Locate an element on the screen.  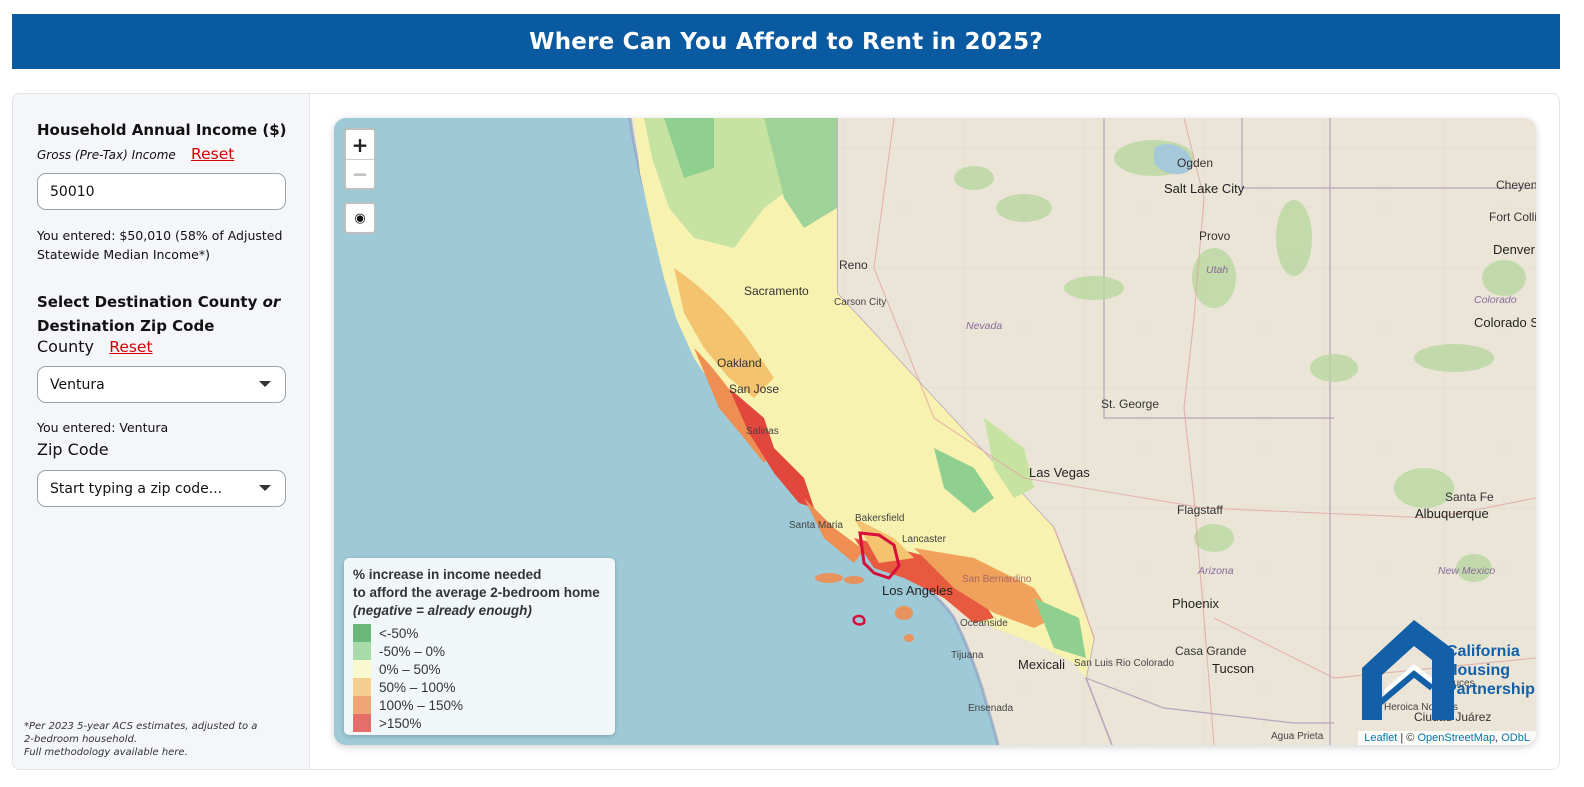
destination-heading-part1: Select Destination County is located at coordinates (150, 302).